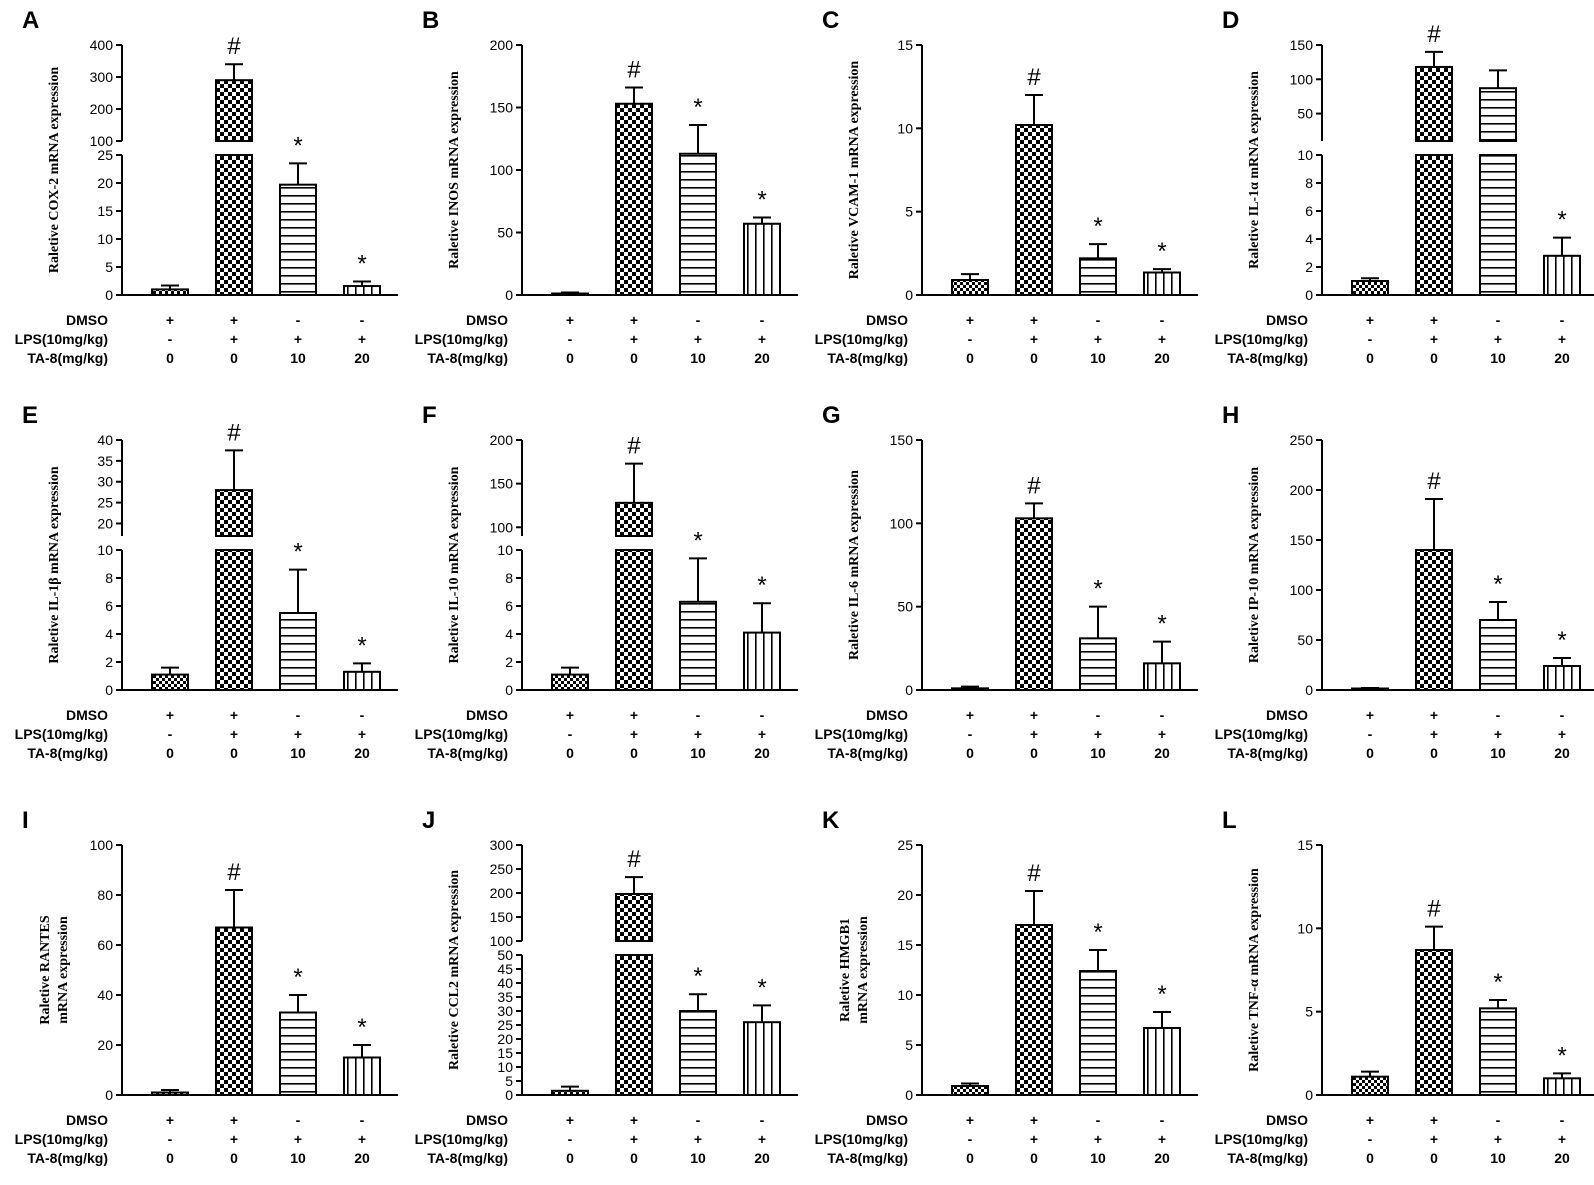 This screenshot has width=1594, height=1185. What do you see at coordinates (1230, 415) in the screenshot?
I see `panel-letter: H` at bounding box center [1230, 415].